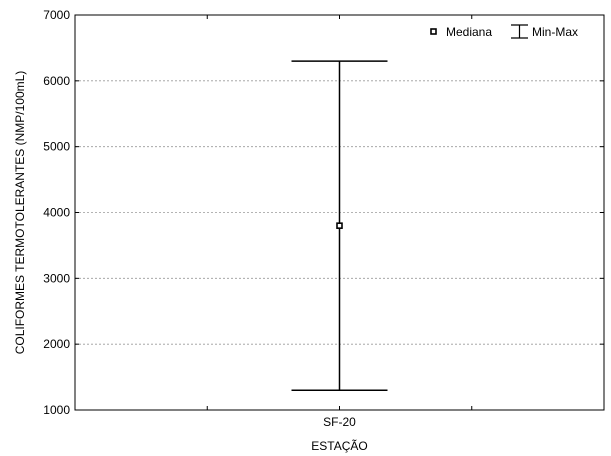  Describe the element at coordinates (56, 15) in the screenshot. I see `y-tick-label: 7000` at that location.